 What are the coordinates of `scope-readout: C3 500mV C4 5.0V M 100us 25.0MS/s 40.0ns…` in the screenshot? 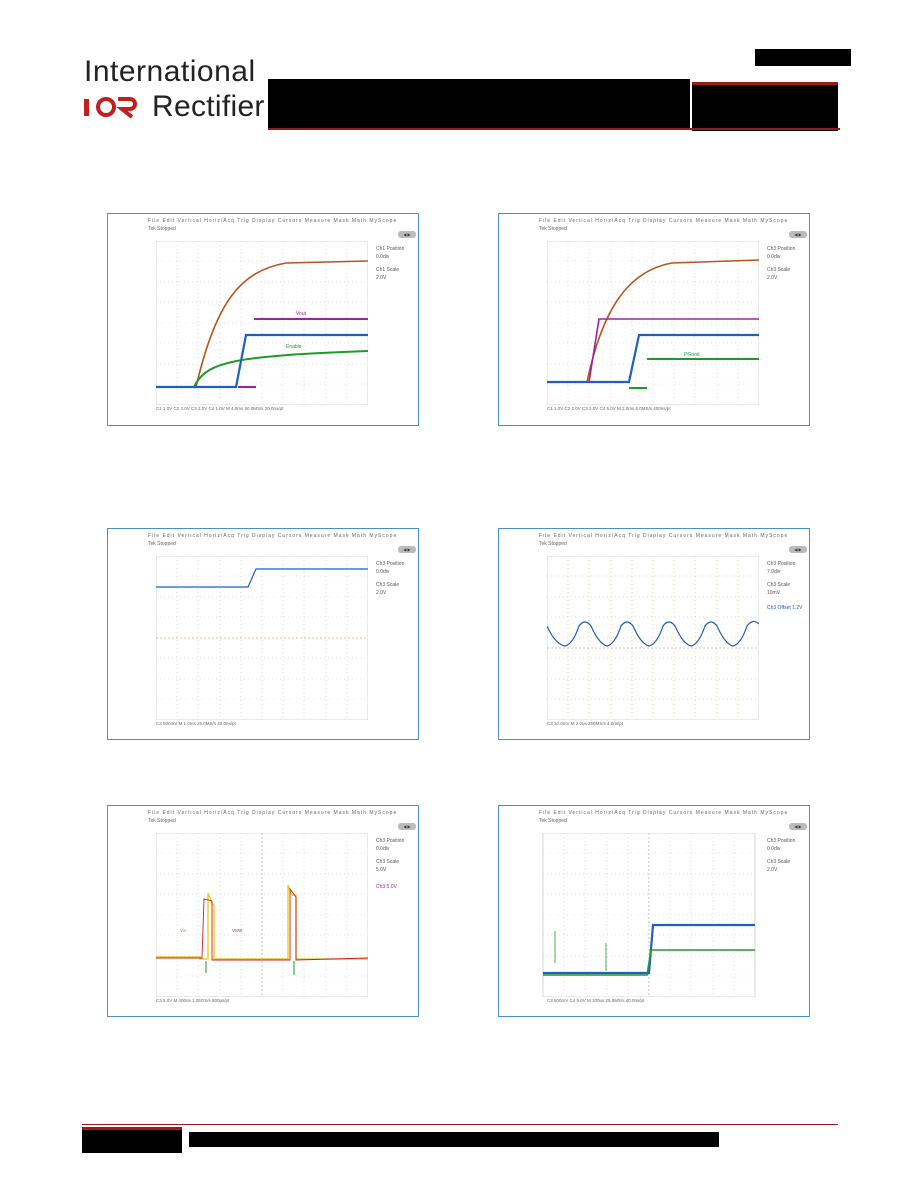 It's located at (596, 1000).